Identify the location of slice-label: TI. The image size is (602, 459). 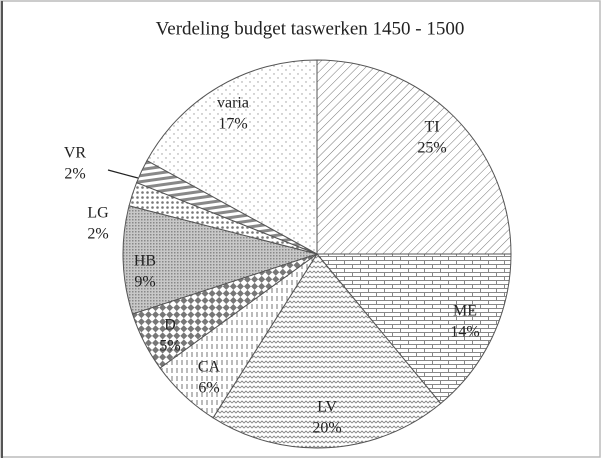
(431, 127).